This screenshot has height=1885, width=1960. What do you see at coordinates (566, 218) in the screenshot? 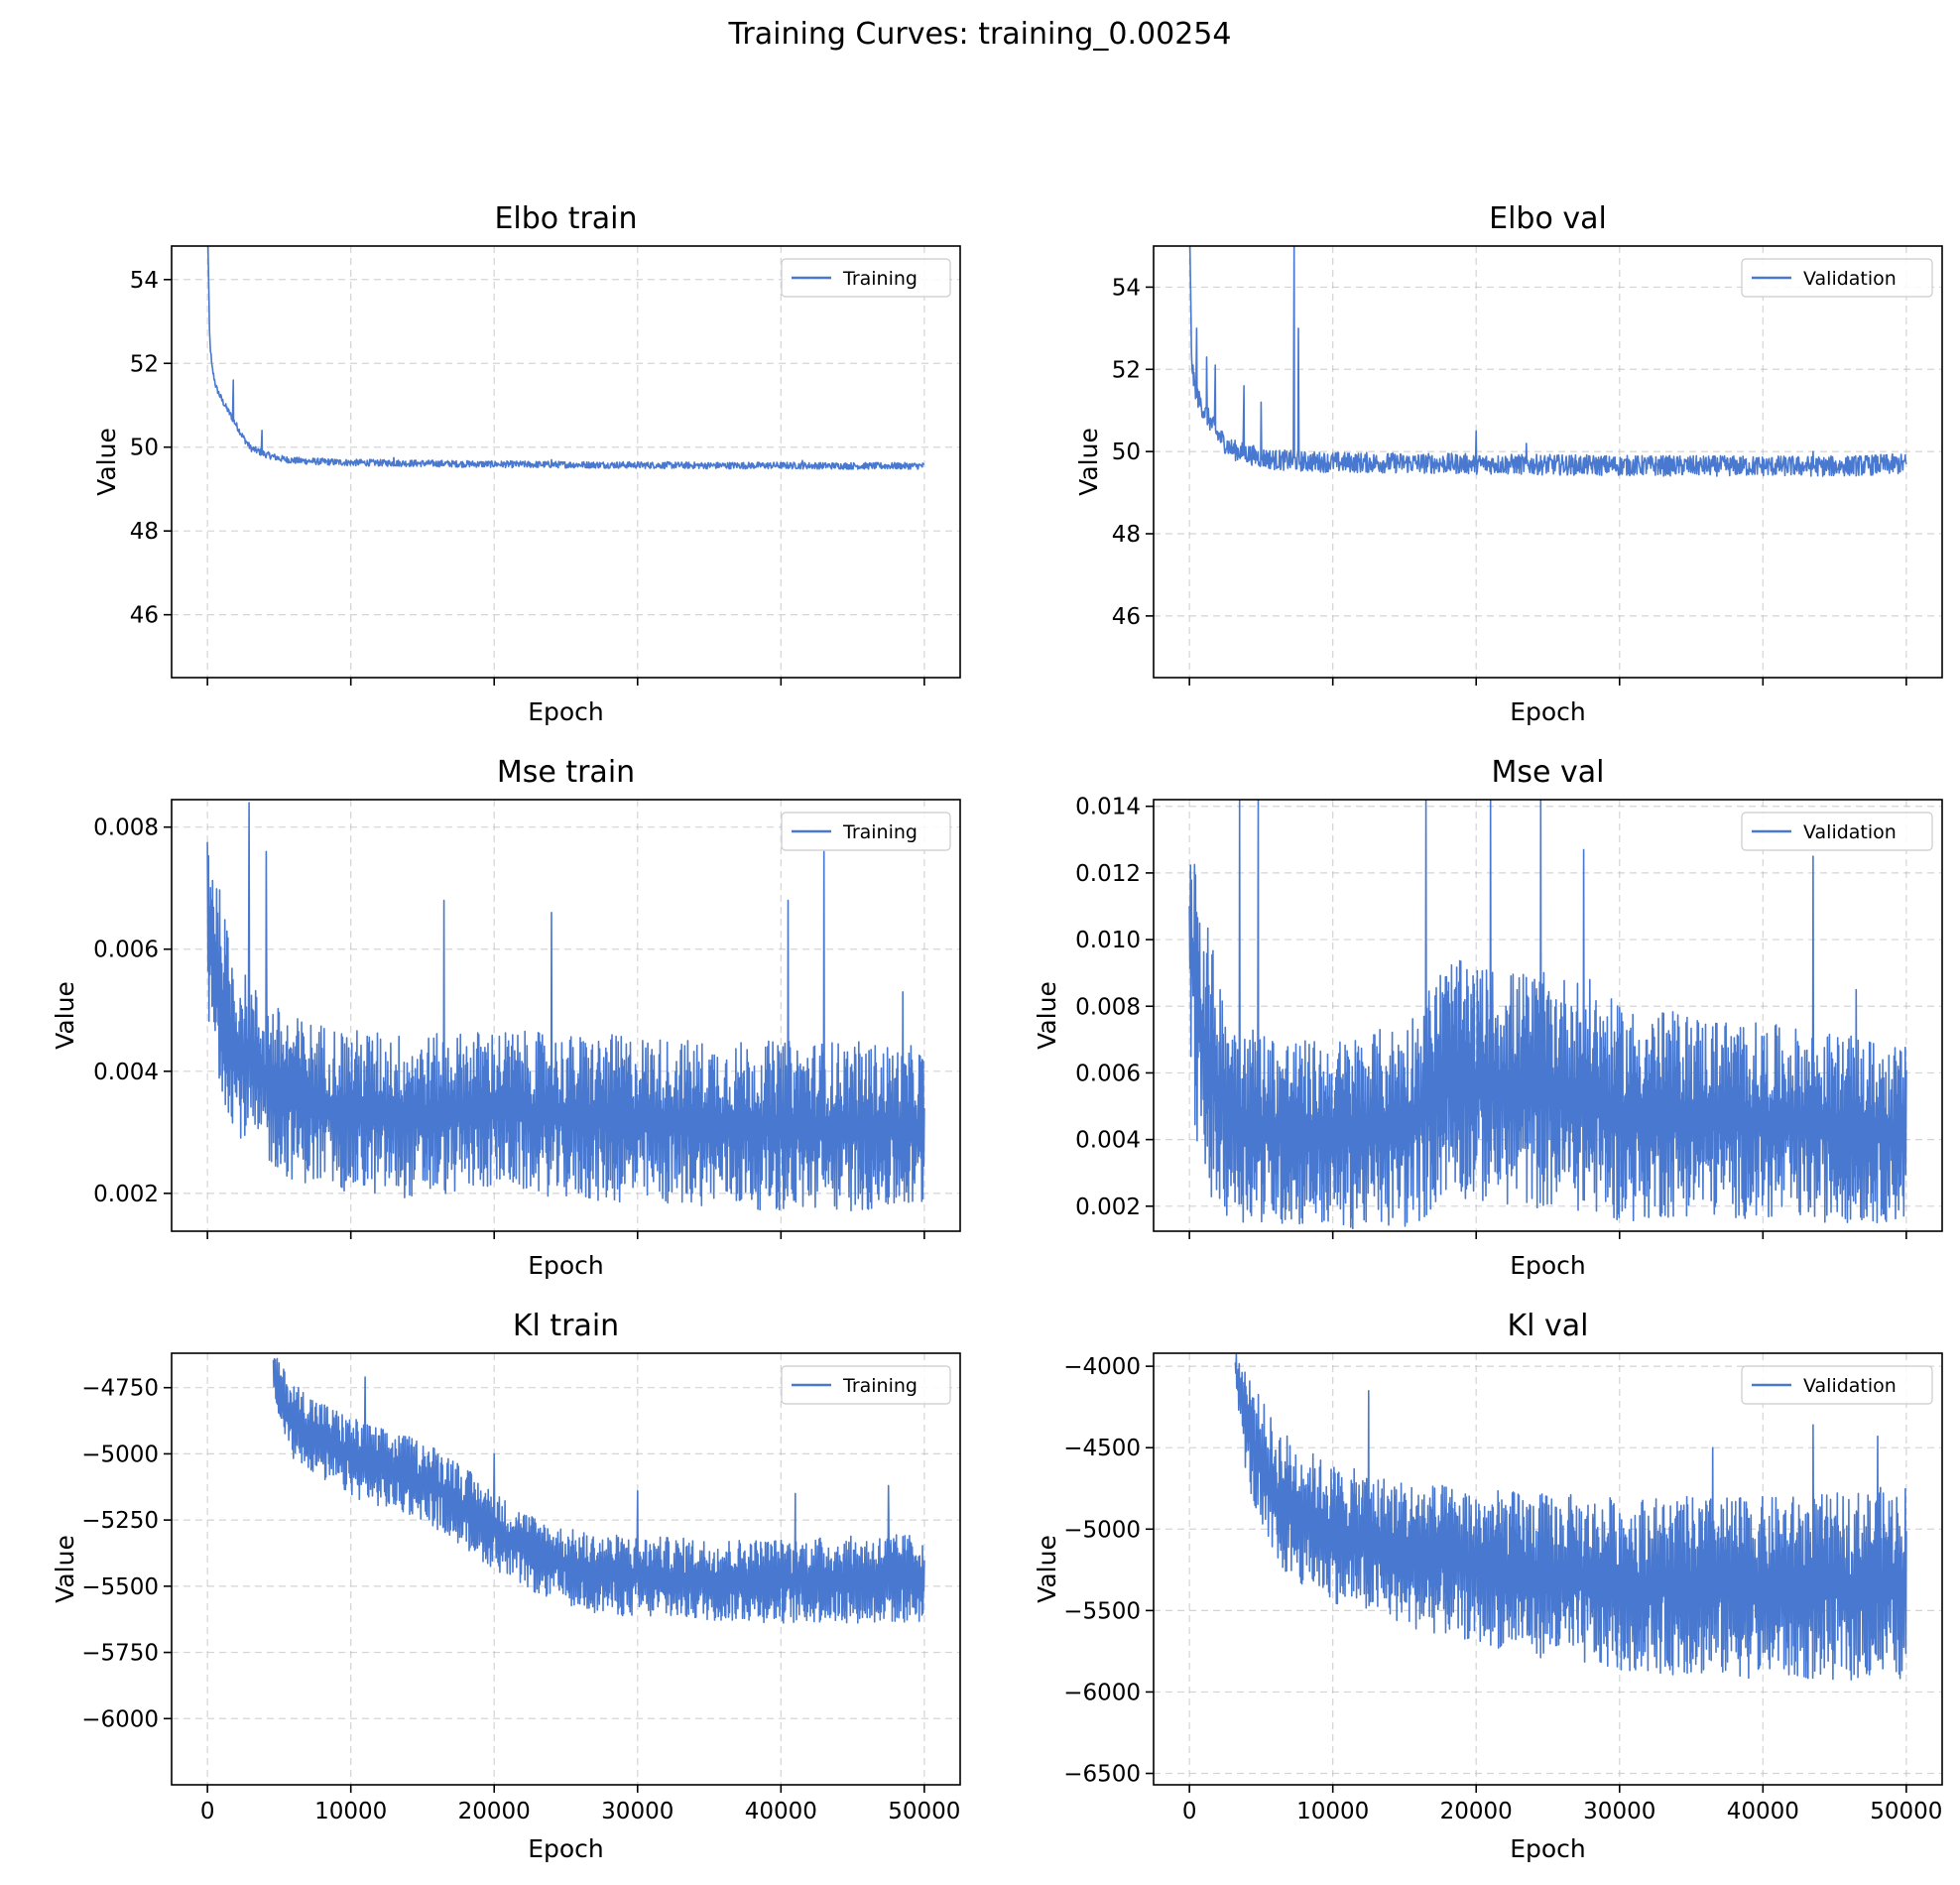
I see `panel-title: Elbo train` at bounding box center [566, 218].